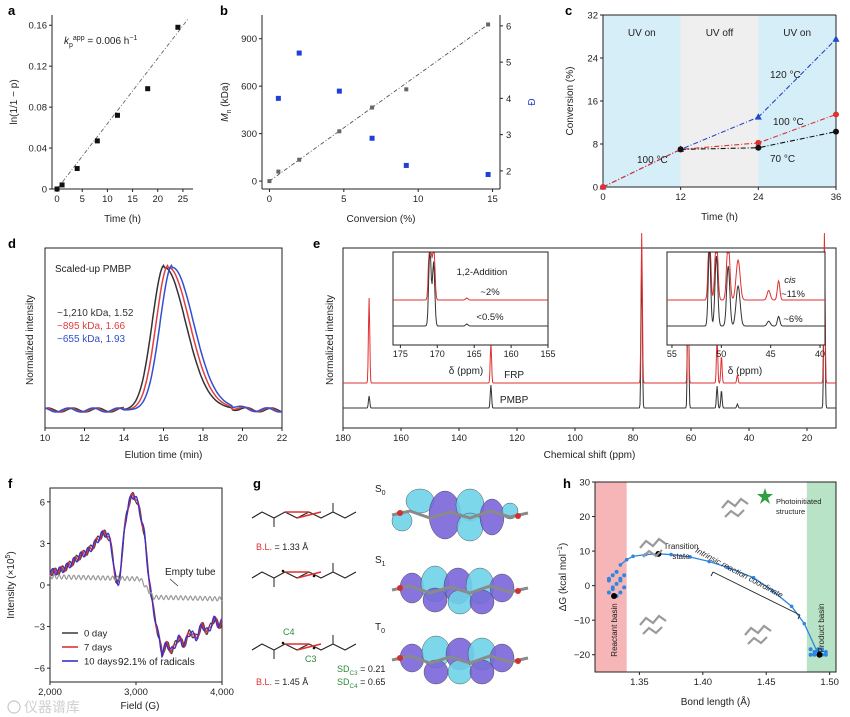 The height and width of the screenshot is (717, 850). What do you see at coordinates (311, 659) in the screenshot?
I see `carbon-label: C3` at bounding box center [311, 659].